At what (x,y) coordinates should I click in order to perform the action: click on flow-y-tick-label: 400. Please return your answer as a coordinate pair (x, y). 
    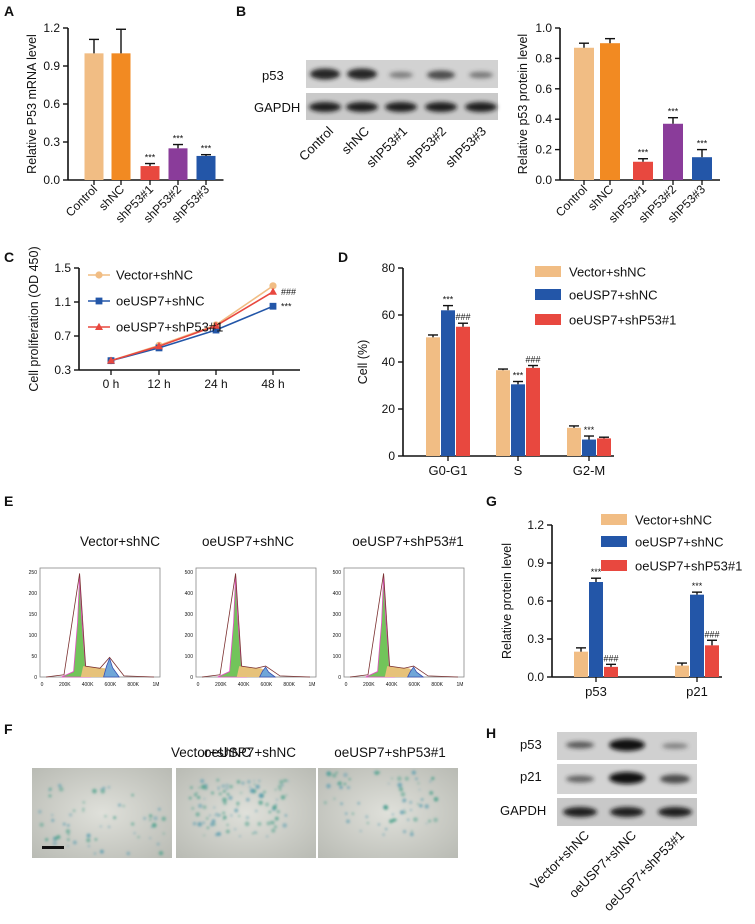
    Looking at the image, I should click on (189, 594).